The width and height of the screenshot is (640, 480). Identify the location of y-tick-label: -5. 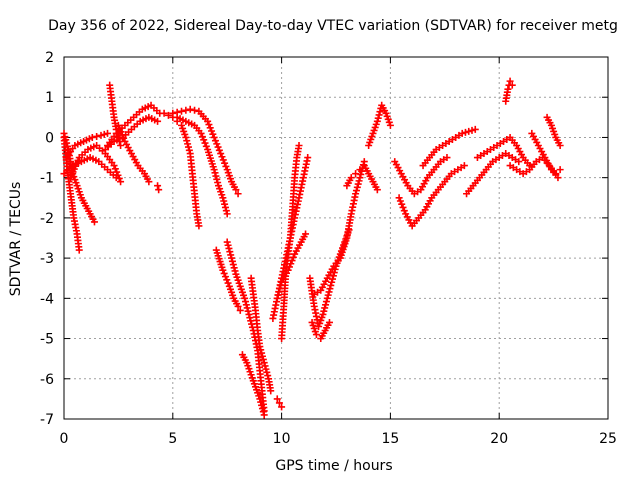
(47, 340).